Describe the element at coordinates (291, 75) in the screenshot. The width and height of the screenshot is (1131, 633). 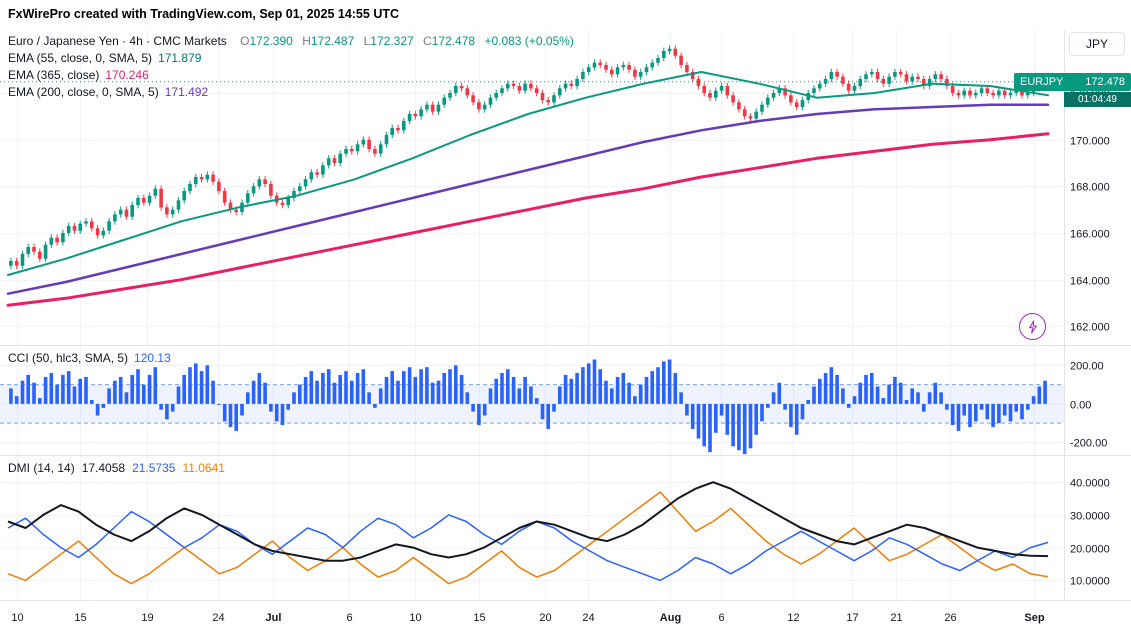
I see `indicator-legend-ema365: EMA (365, close) 170.246` at that location.